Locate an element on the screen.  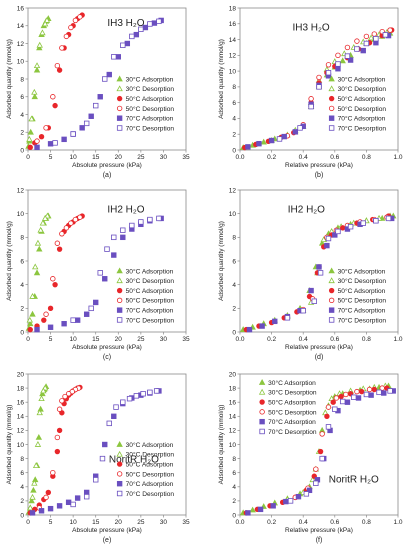
x-tick-label: 5 is located at coordinates (51, 157).